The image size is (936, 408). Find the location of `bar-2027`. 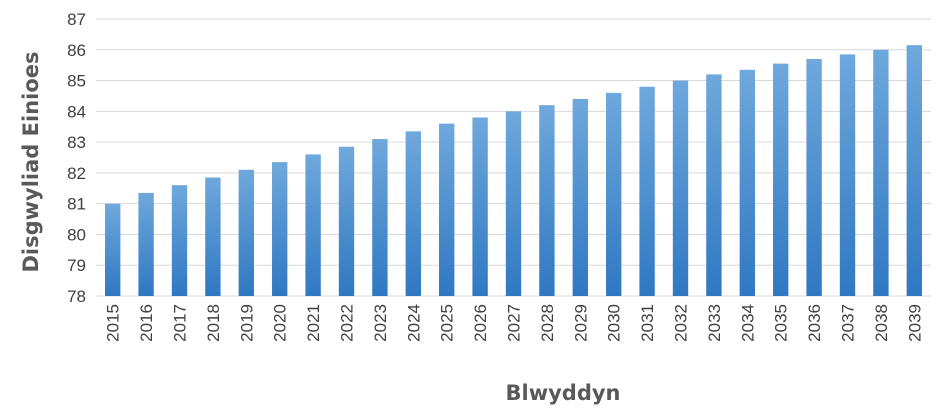

bar-2027 is located at coordinates (513, 203).